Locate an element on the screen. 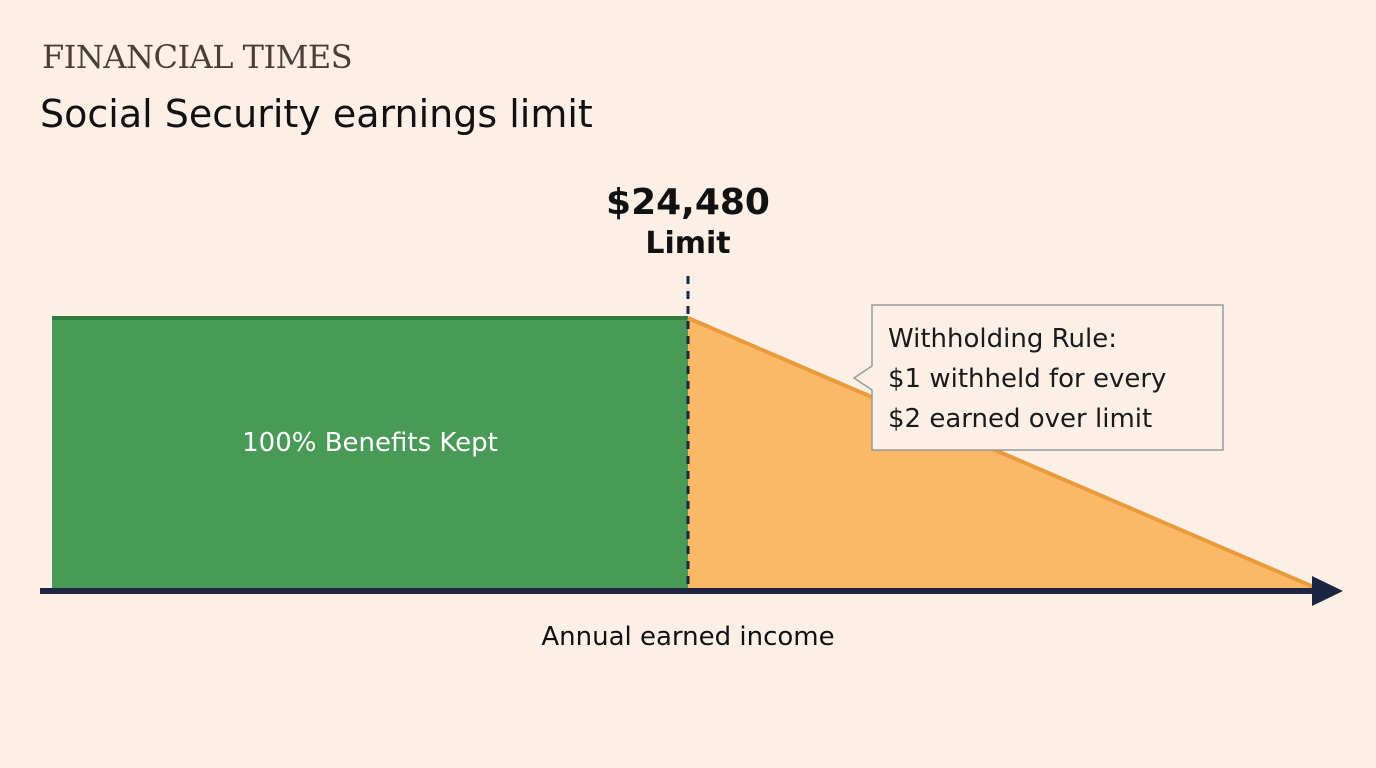 This screenshot has width=1376, height=768. callout-box is located at coordinates (1038, 377).